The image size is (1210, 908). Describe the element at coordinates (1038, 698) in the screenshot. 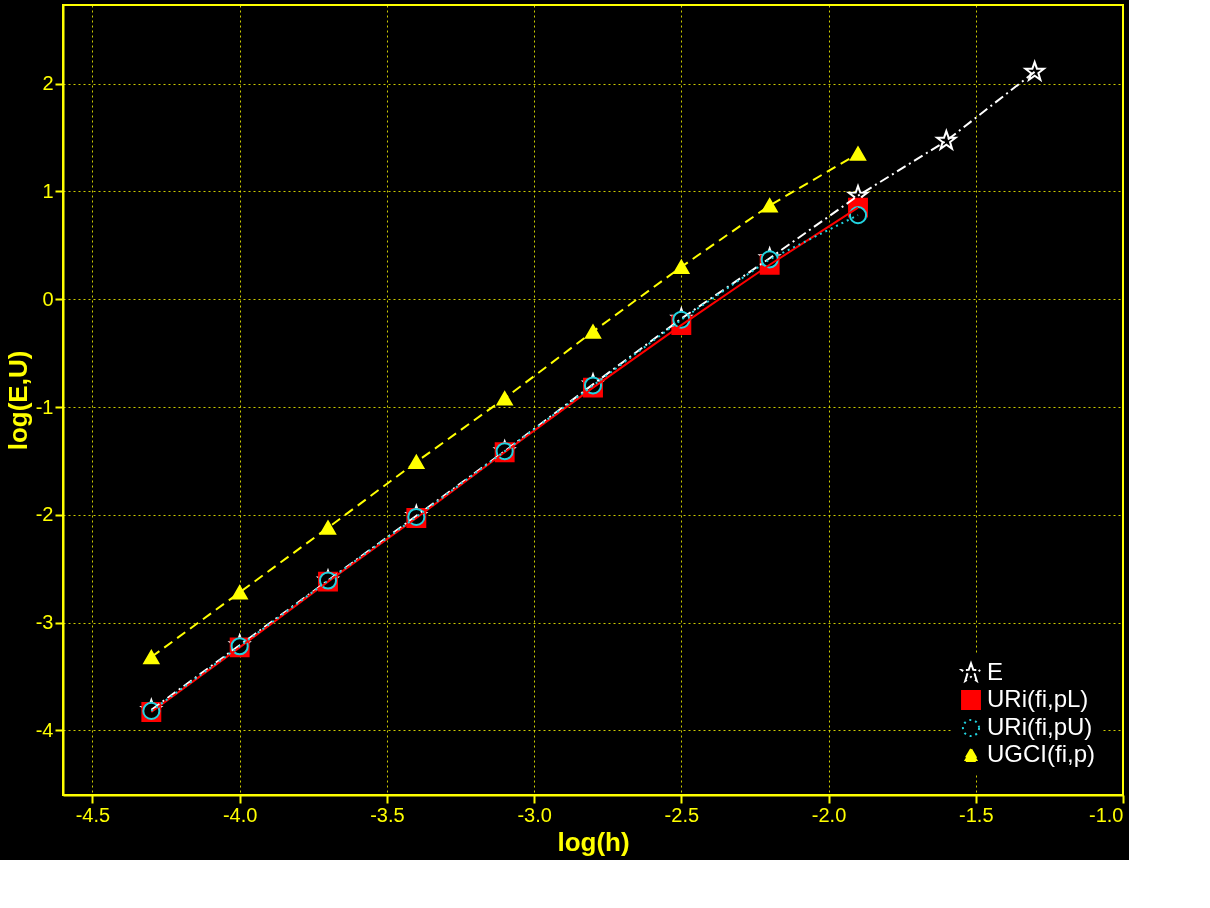

I see `legend-label: URi(fi,pL)` at that location.